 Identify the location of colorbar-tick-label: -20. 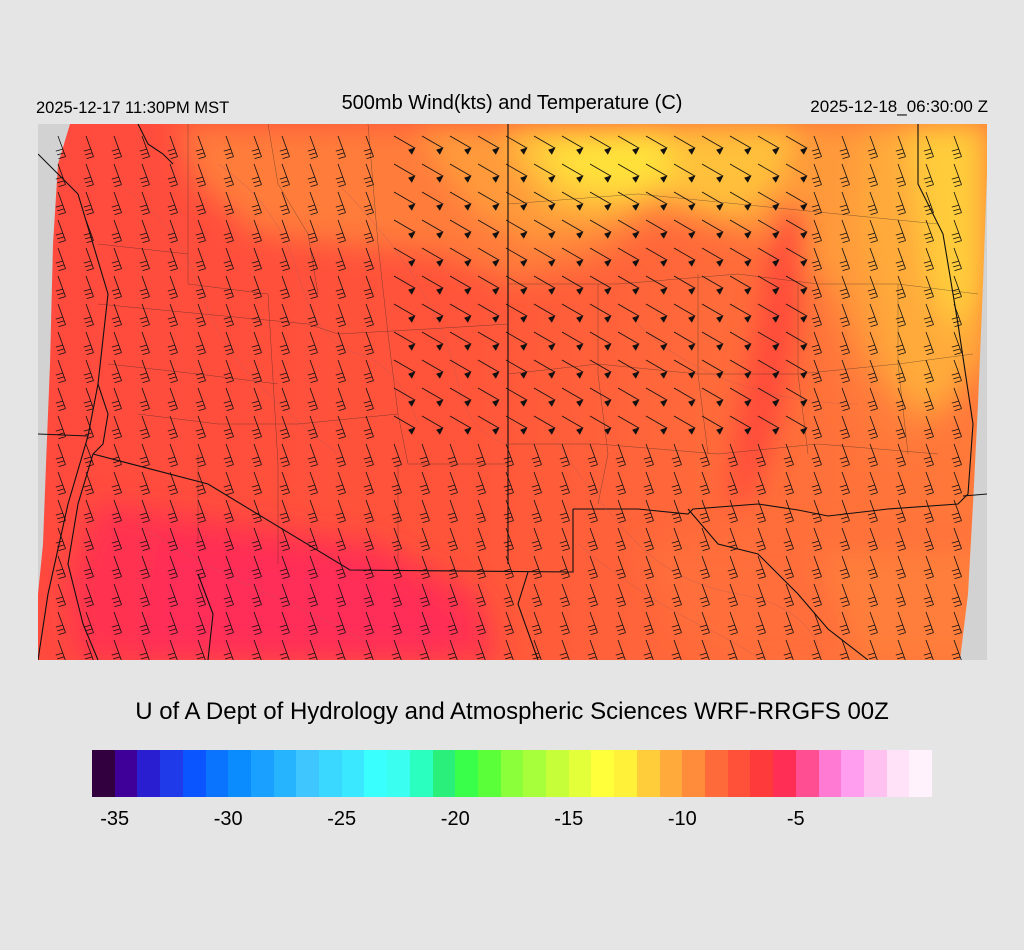
(455, 819).